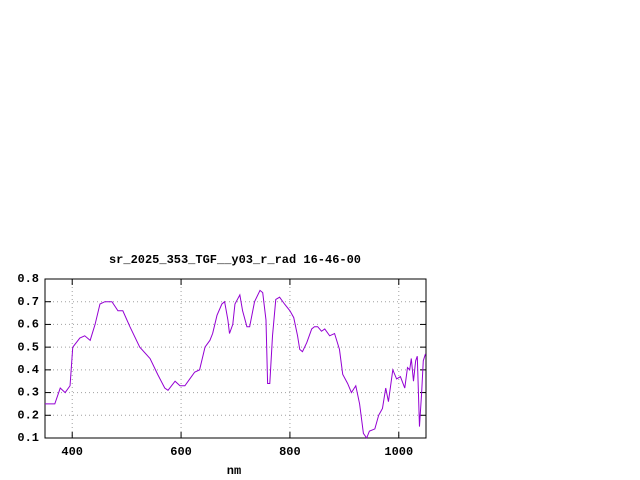 The width and height of the screenshot is (640, 480). I want to click on y-tick-label: 0.2, so click(28, 415).